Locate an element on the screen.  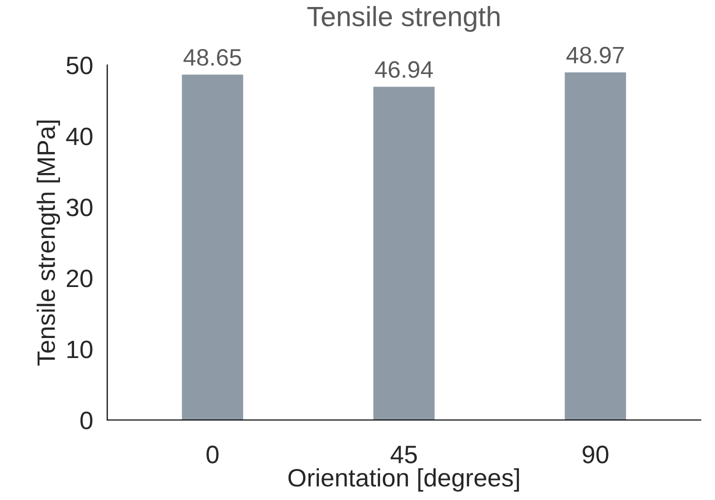
x-tick-label: 45 is located at coordinates (403, 455).